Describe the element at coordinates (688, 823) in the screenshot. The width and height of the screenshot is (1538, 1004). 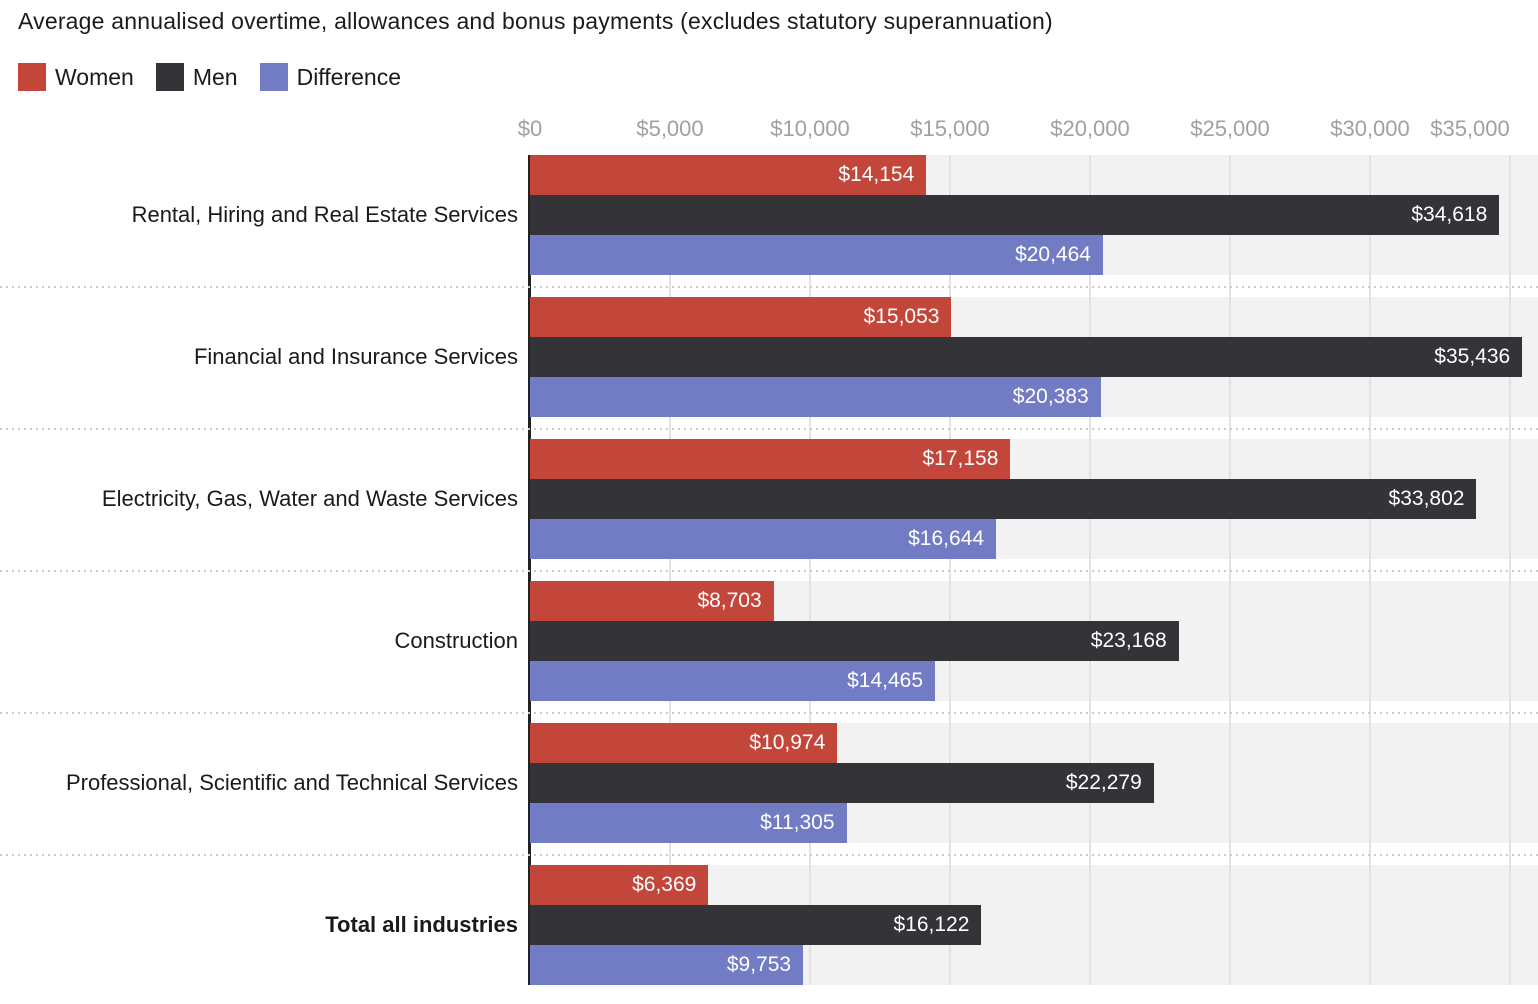
I see `bar-difference: $11,305` at that location.